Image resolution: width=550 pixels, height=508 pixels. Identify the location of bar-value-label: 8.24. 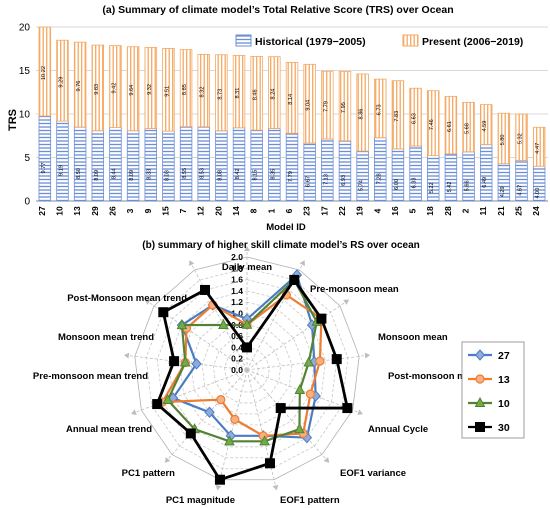
(273, 94).